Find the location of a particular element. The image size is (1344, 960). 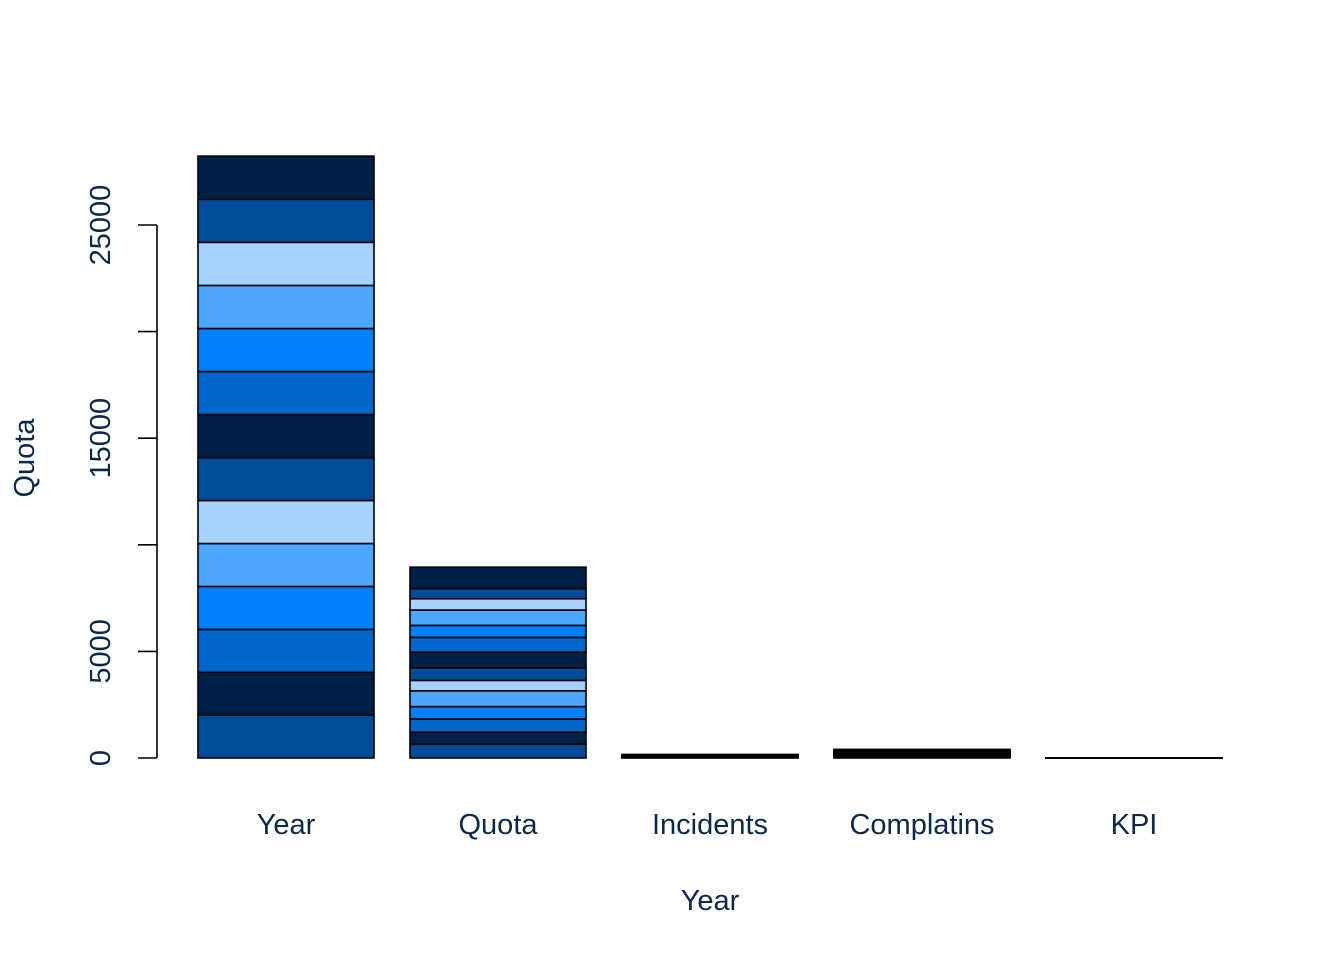

x-tick-label: Quota is located at coordinates (499, 825).